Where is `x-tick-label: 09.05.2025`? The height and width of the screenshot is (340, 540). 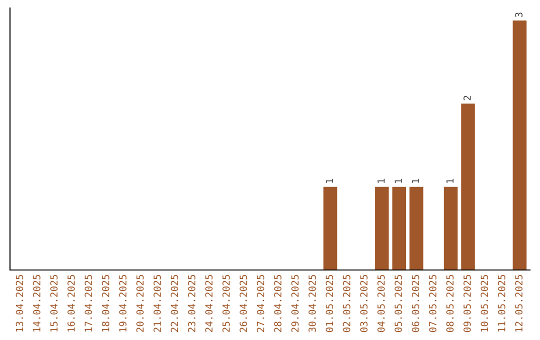 x-tick-label: 09.05.2025 is located at coordinates (467, 303).